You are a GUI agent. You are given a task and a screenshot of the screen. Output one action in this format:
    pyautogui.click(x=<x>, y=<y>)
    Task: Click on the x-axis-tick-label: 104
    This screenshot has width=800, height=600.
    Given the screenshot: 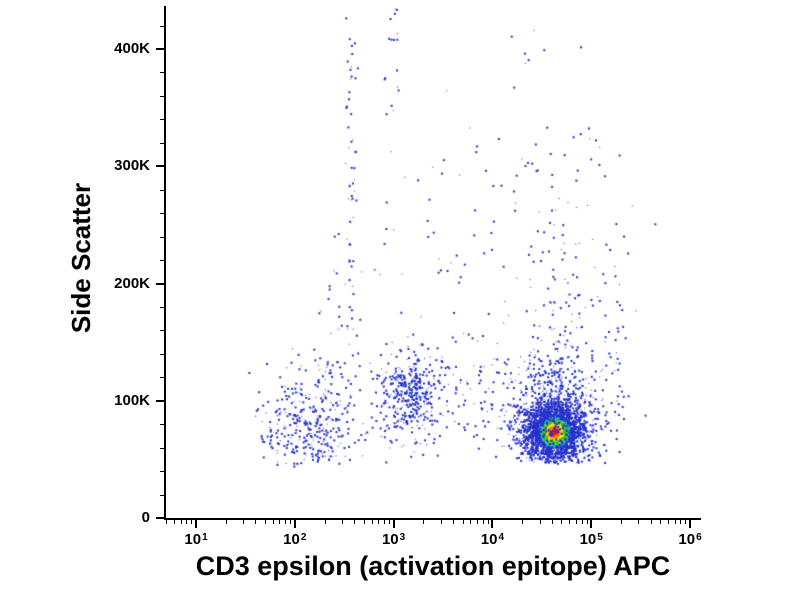 What is the action you would take?
    pyautogui.click(x=492, y=539)
    